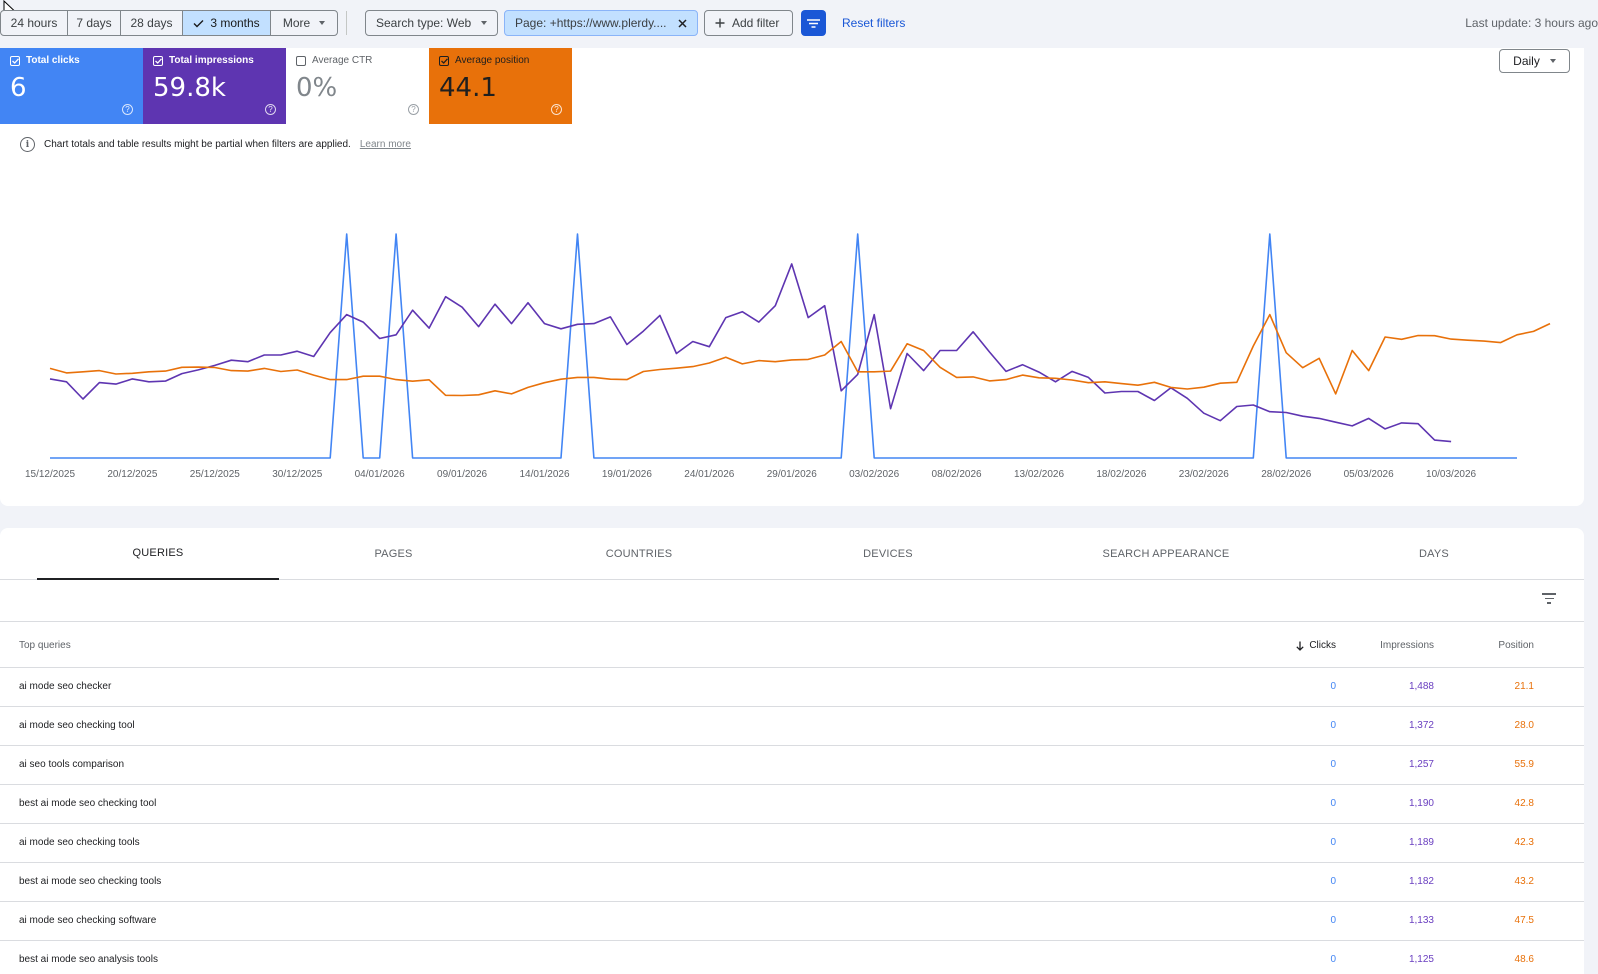 This screenshot has height=974, width=1598. Describe the element at coordinates (65, 686) in the screenshot. I see `query-cell: ai mode seo checker` at that location.